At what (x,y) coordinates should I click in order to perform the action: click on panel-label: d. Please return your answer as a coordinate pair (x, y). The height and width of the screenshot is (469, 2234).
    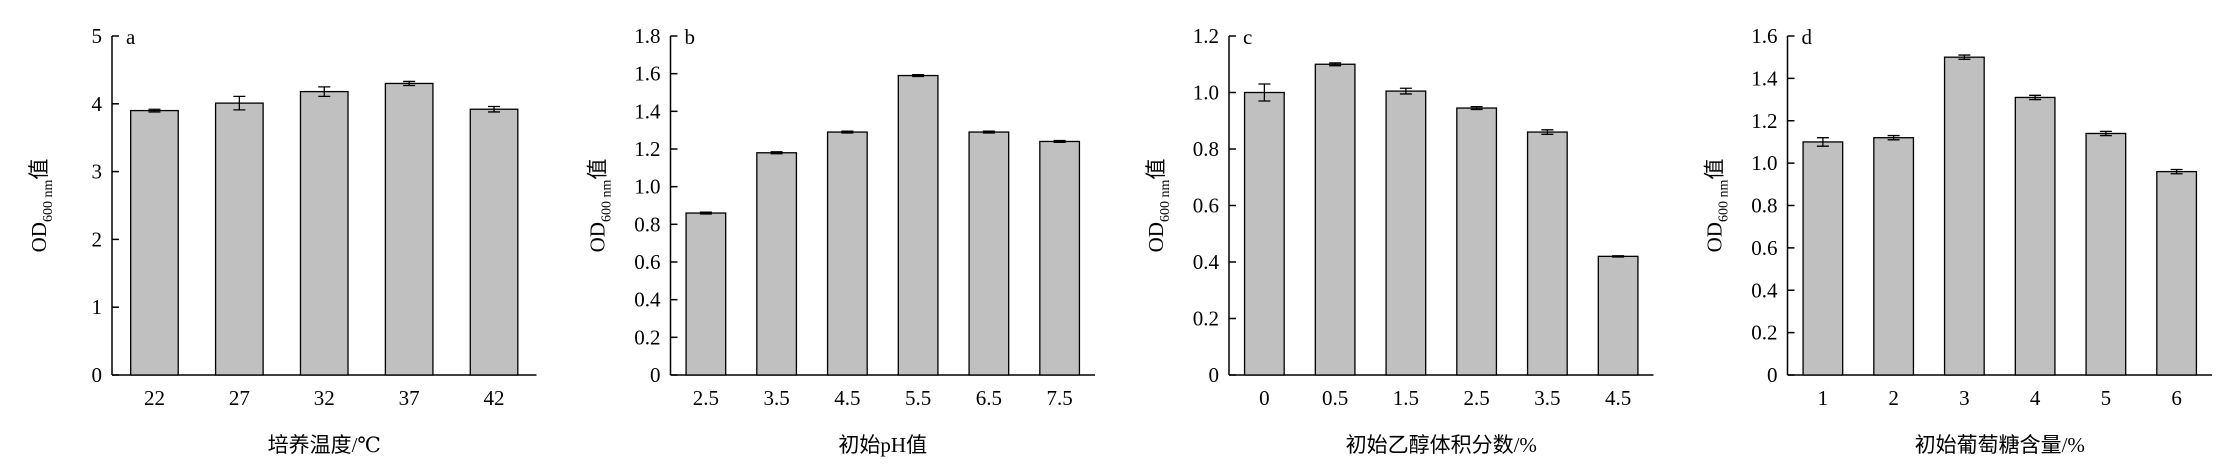
    Looking at the image, I should click on (1807, 37).